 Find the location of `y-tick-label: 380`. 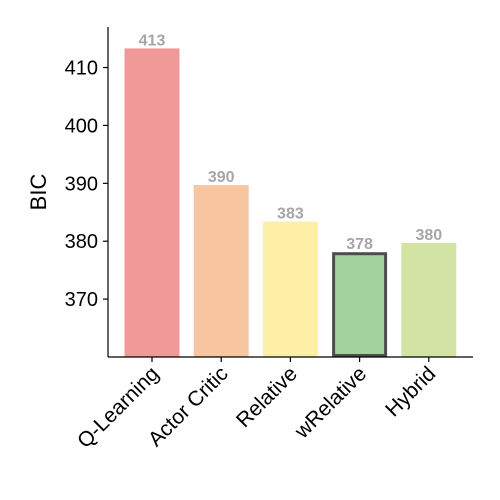

y-tick-label: 380 is located at coordinates (81, 242).